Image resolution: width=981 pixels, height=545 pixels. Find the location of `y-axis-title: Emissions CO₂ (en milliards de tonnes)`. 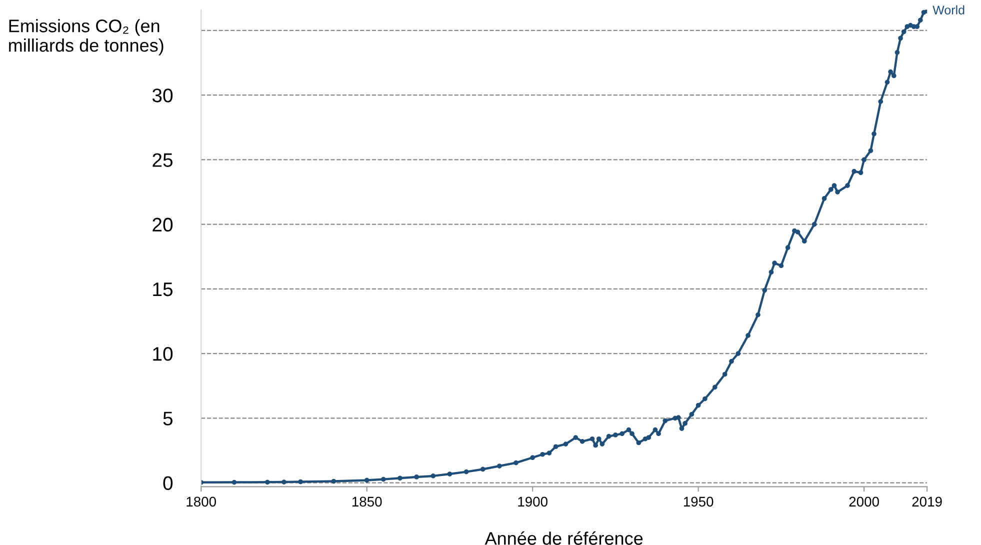

y-axis-title: Emissions CO₂ (en milliards de tonnes) is located at coordinates (86, 37).